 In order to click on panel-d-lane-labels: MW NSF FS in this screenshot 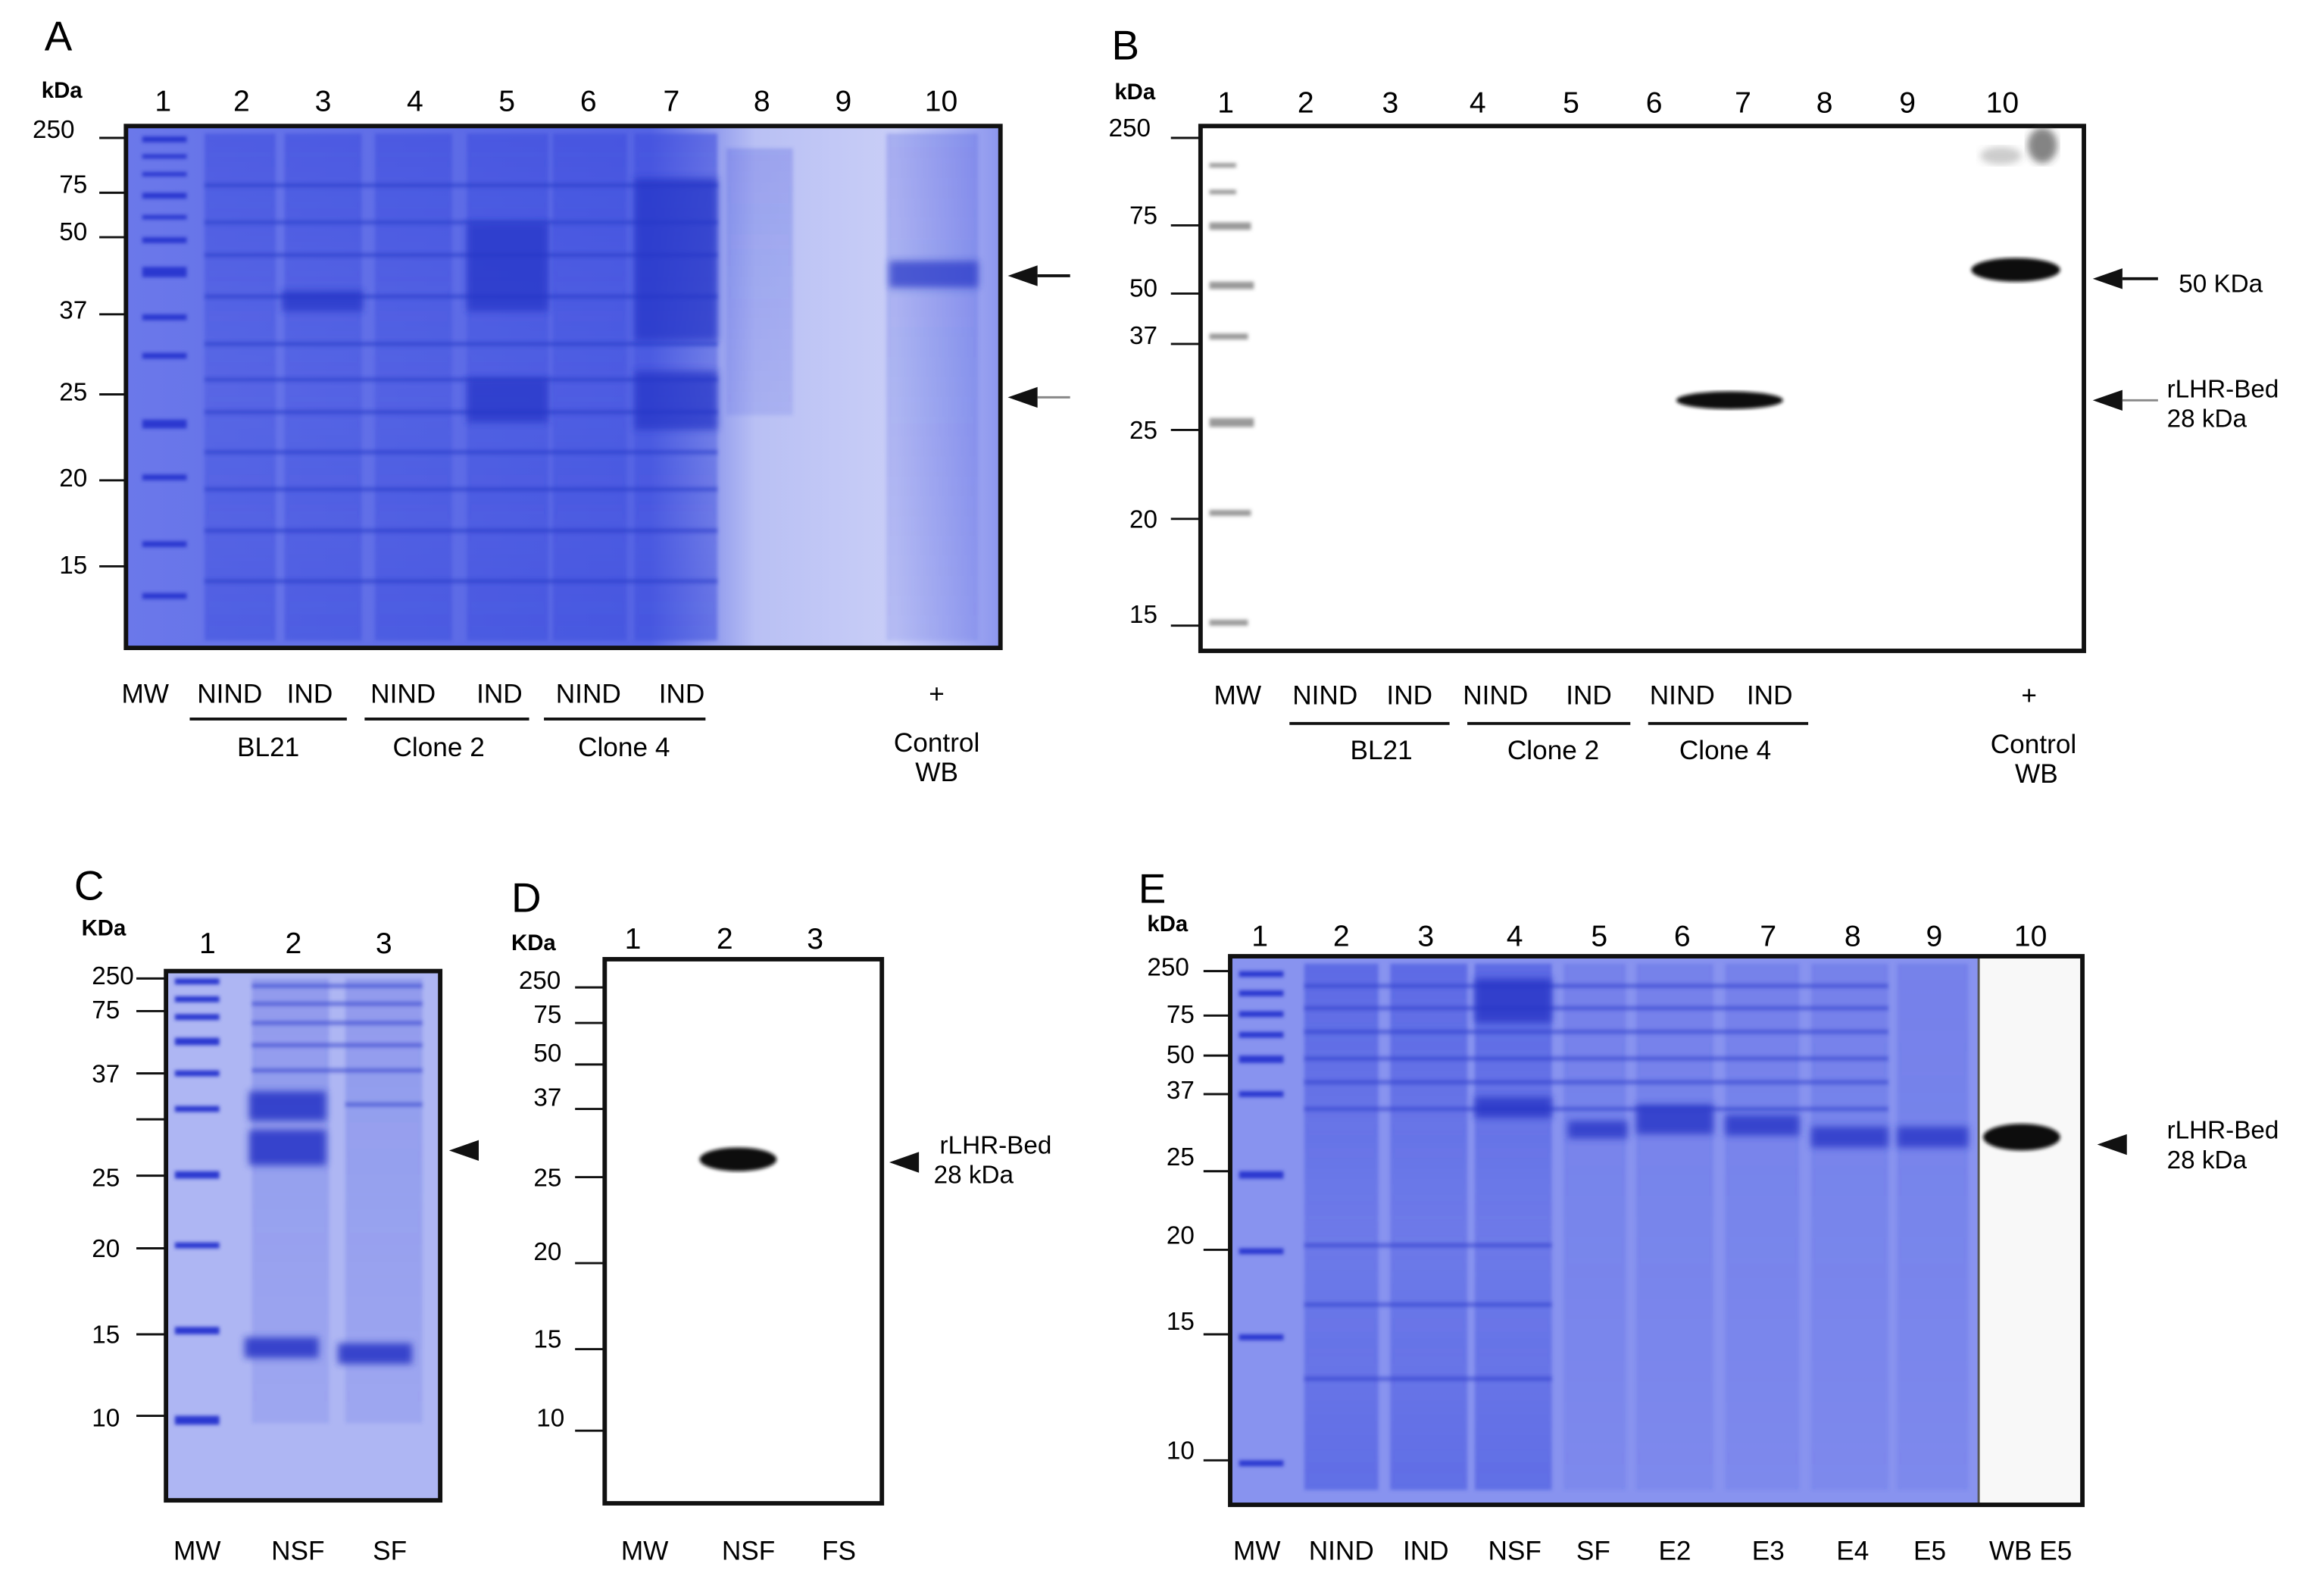, I will do `click(738, 1550)`.